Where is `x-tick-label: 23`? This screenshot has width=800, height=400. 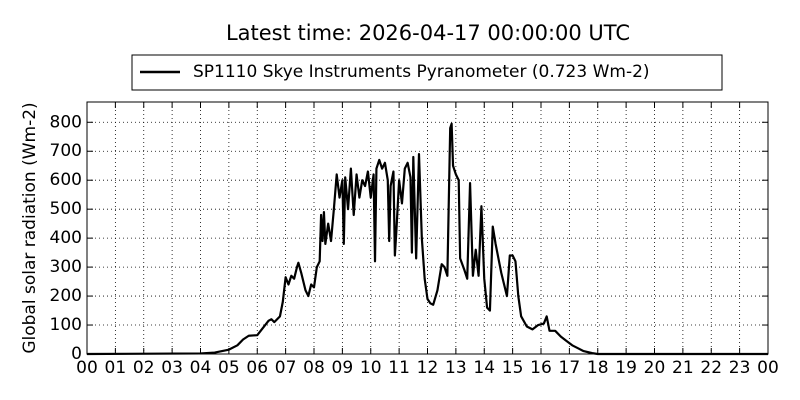 x-tick-label: 23 is located at coordinates (740, 368).